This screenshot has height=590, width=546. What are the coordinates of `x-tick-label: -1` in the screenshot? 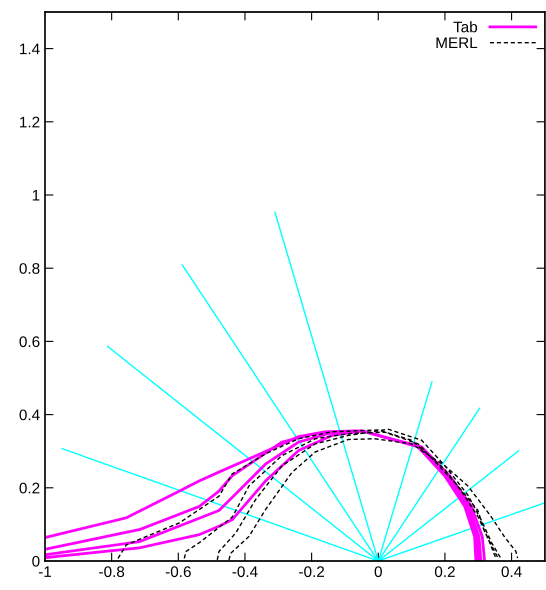 It's located at (45, 571).